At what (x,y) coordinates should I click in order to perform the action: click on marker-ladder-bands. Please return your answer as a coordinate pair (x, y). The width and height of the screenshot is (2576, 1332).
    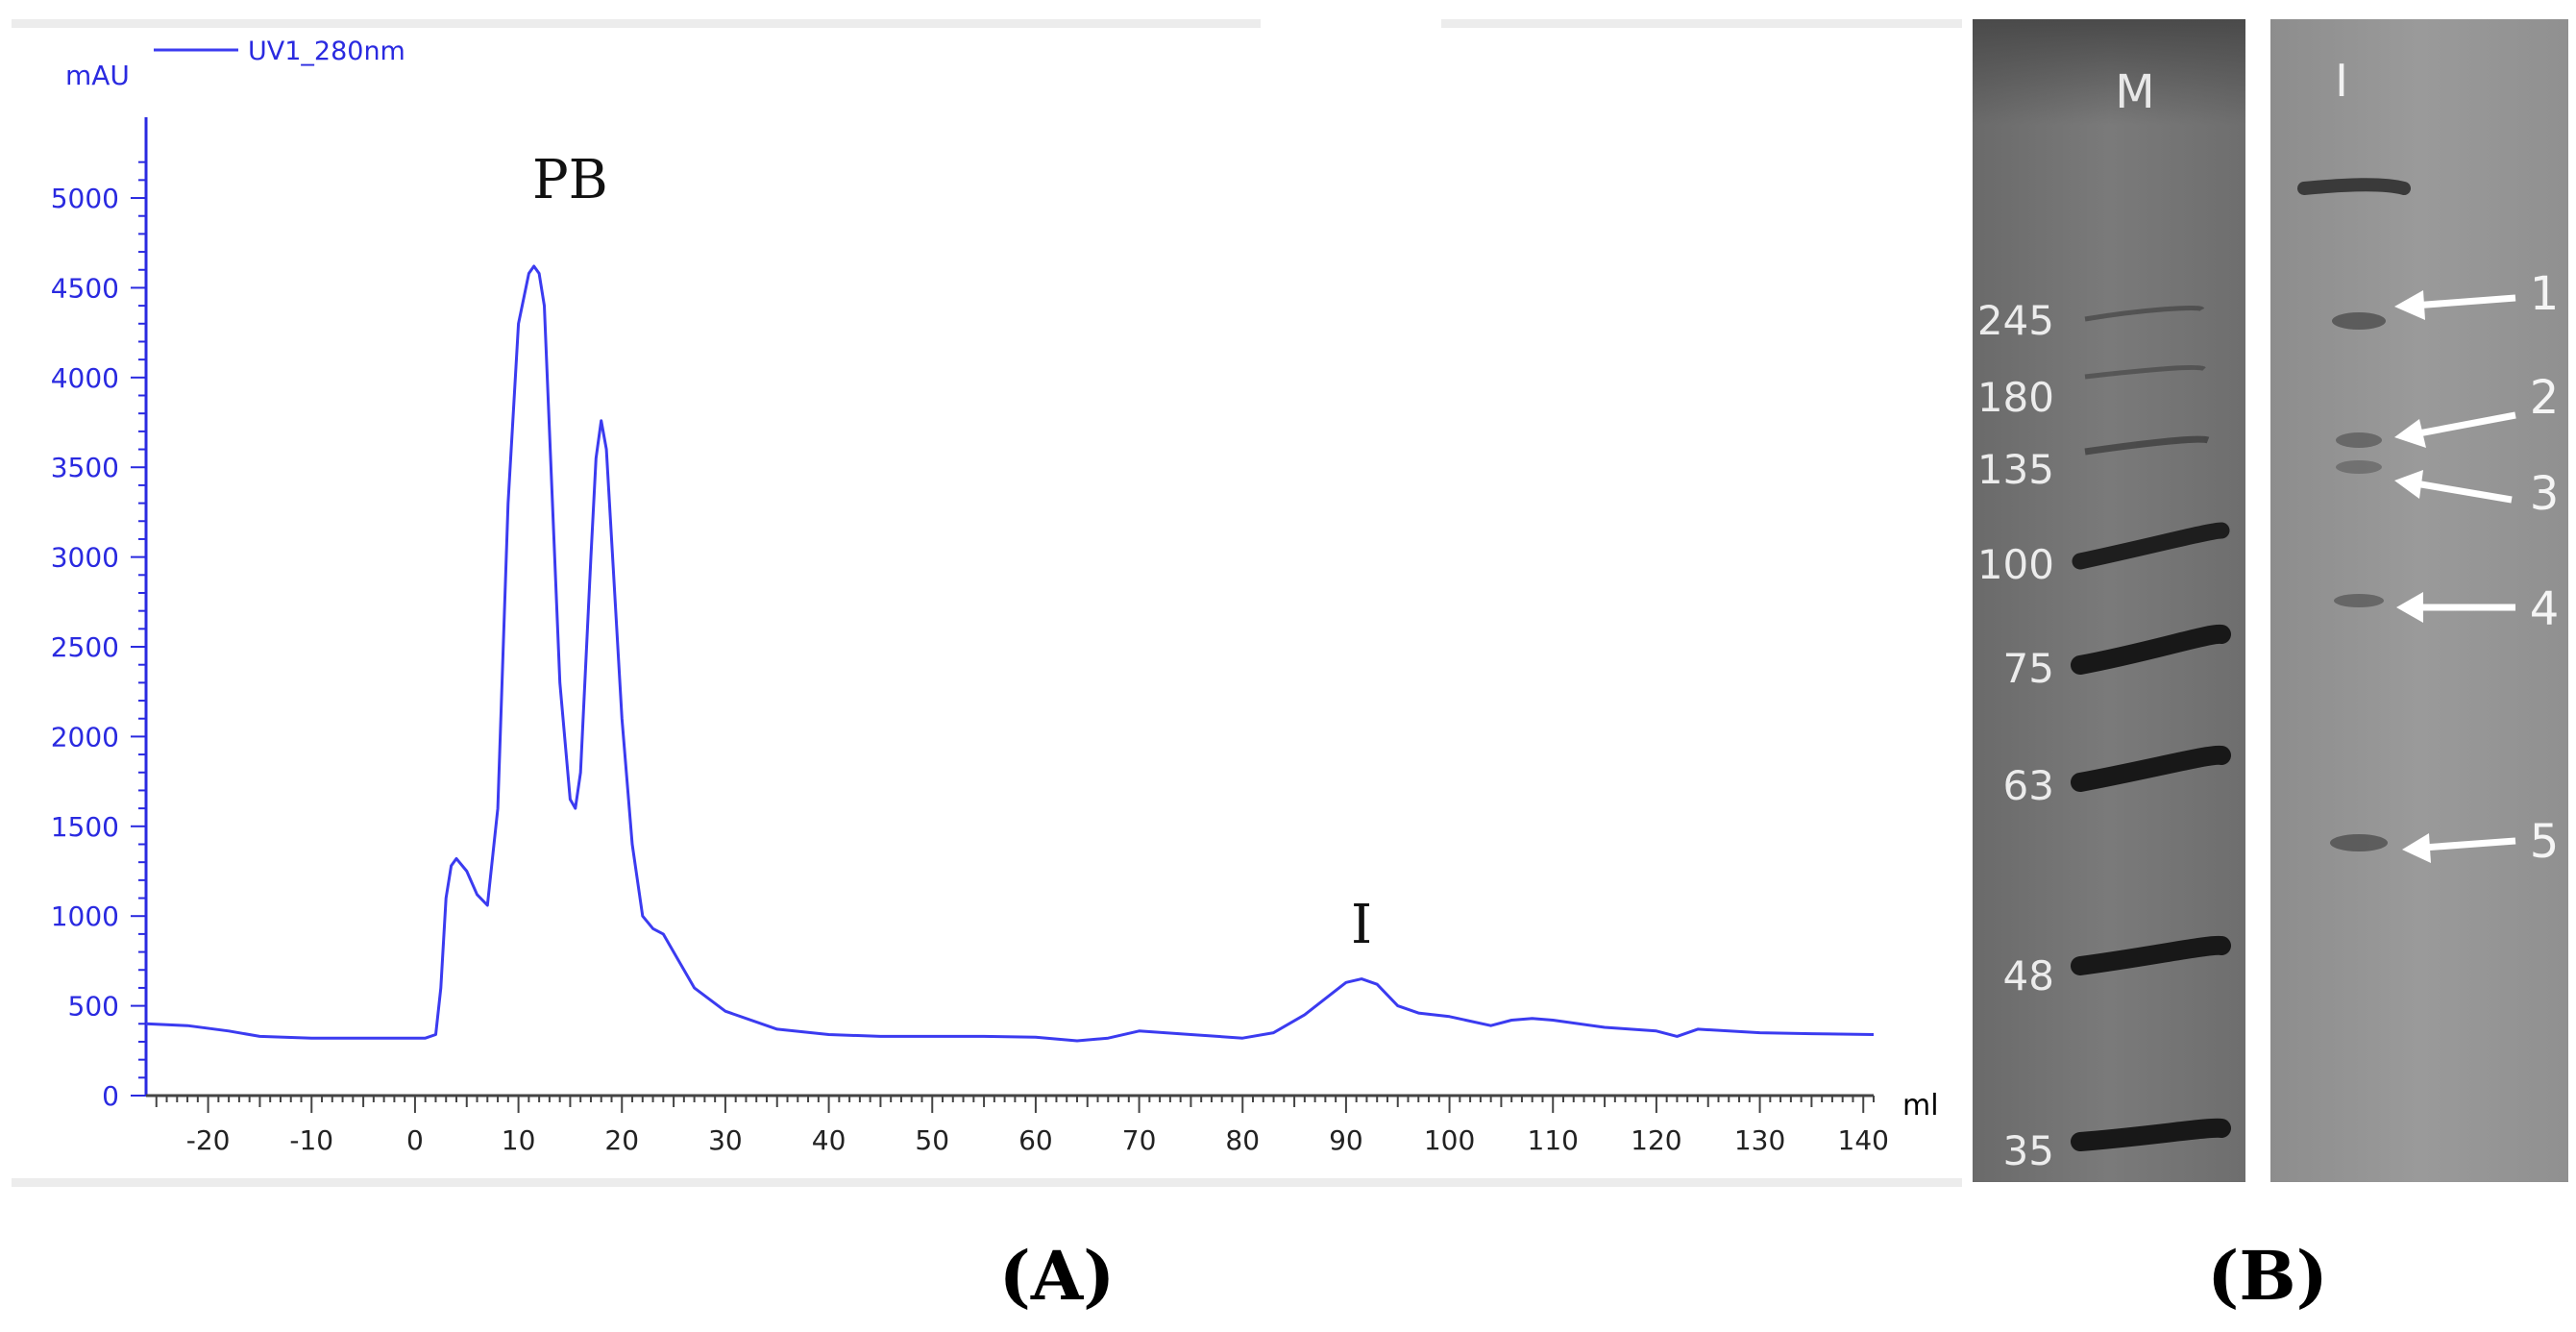
    Looking at the image, I should click on (2151, 728).